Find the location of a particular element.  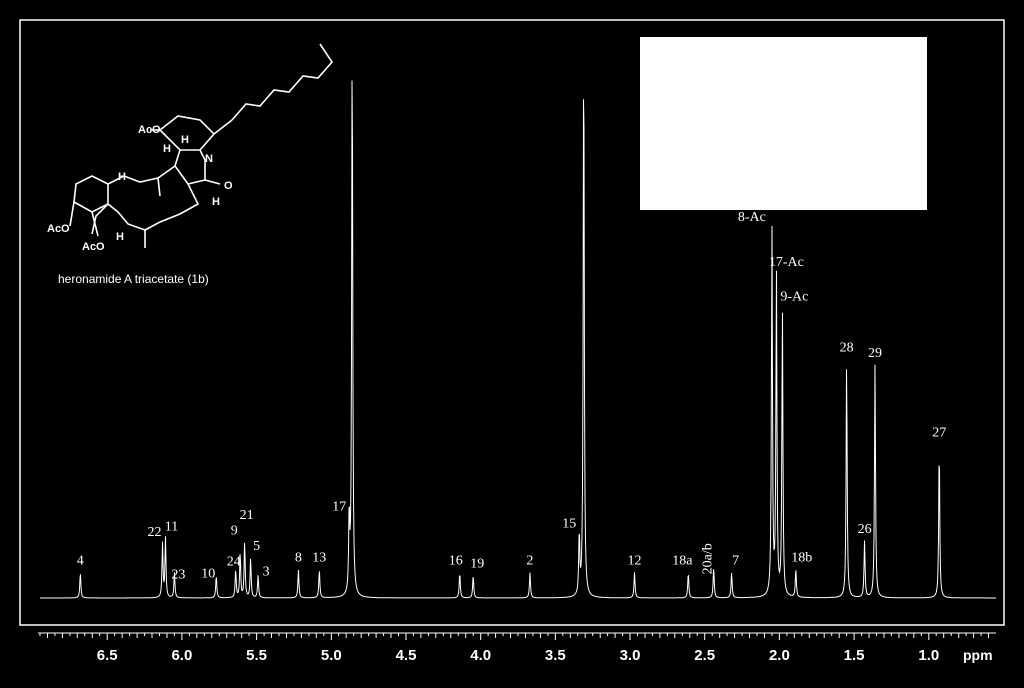

peak-label: 12 is located at coordinates (635, 560).